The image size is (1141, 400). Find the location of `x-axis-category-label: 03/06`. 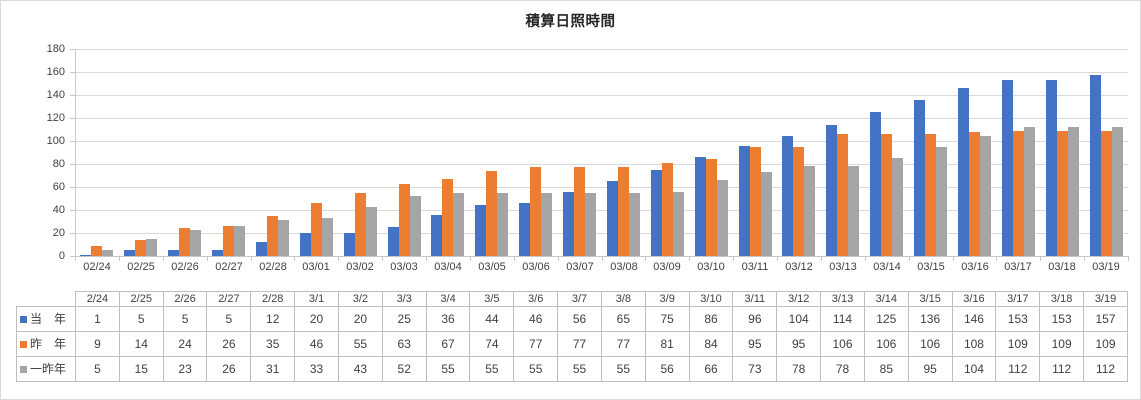

x-axis-category-label: 03/06 is located at coordinates (536, 267).